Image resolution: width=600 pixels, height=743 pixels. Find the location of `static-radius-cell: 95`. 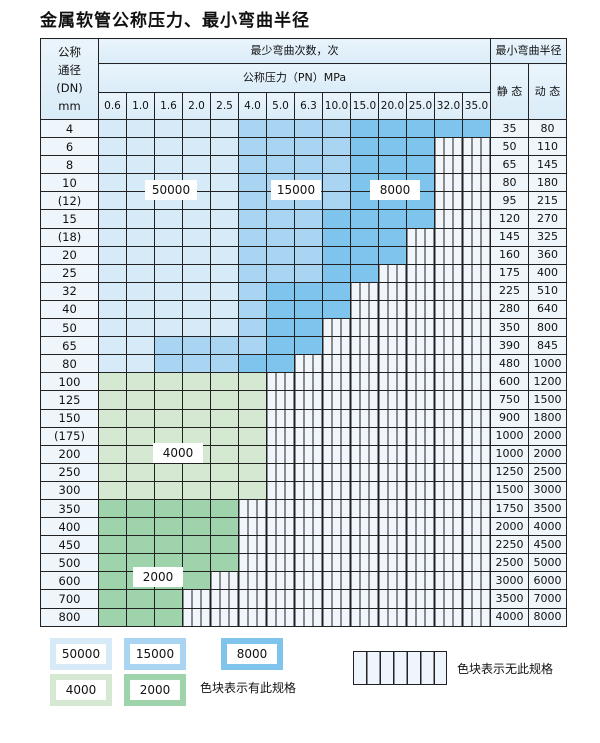

static-radius-cell: 95 is located at coordinates (509, 201).